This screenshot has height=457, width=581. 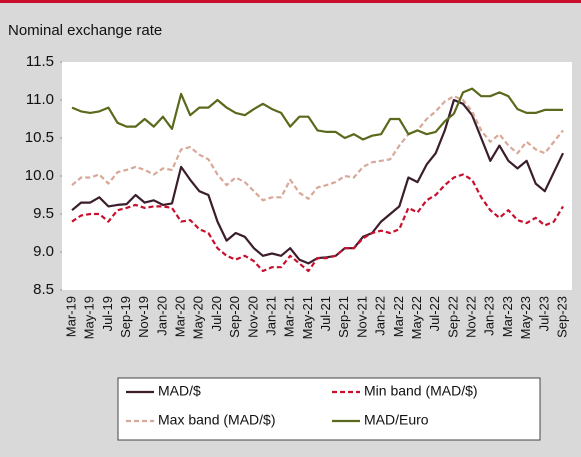 What do you see at coordinates (143, 317) in the screenshot?
I see `x-tick-label: Nov-19` at bounding box center [143, 317].